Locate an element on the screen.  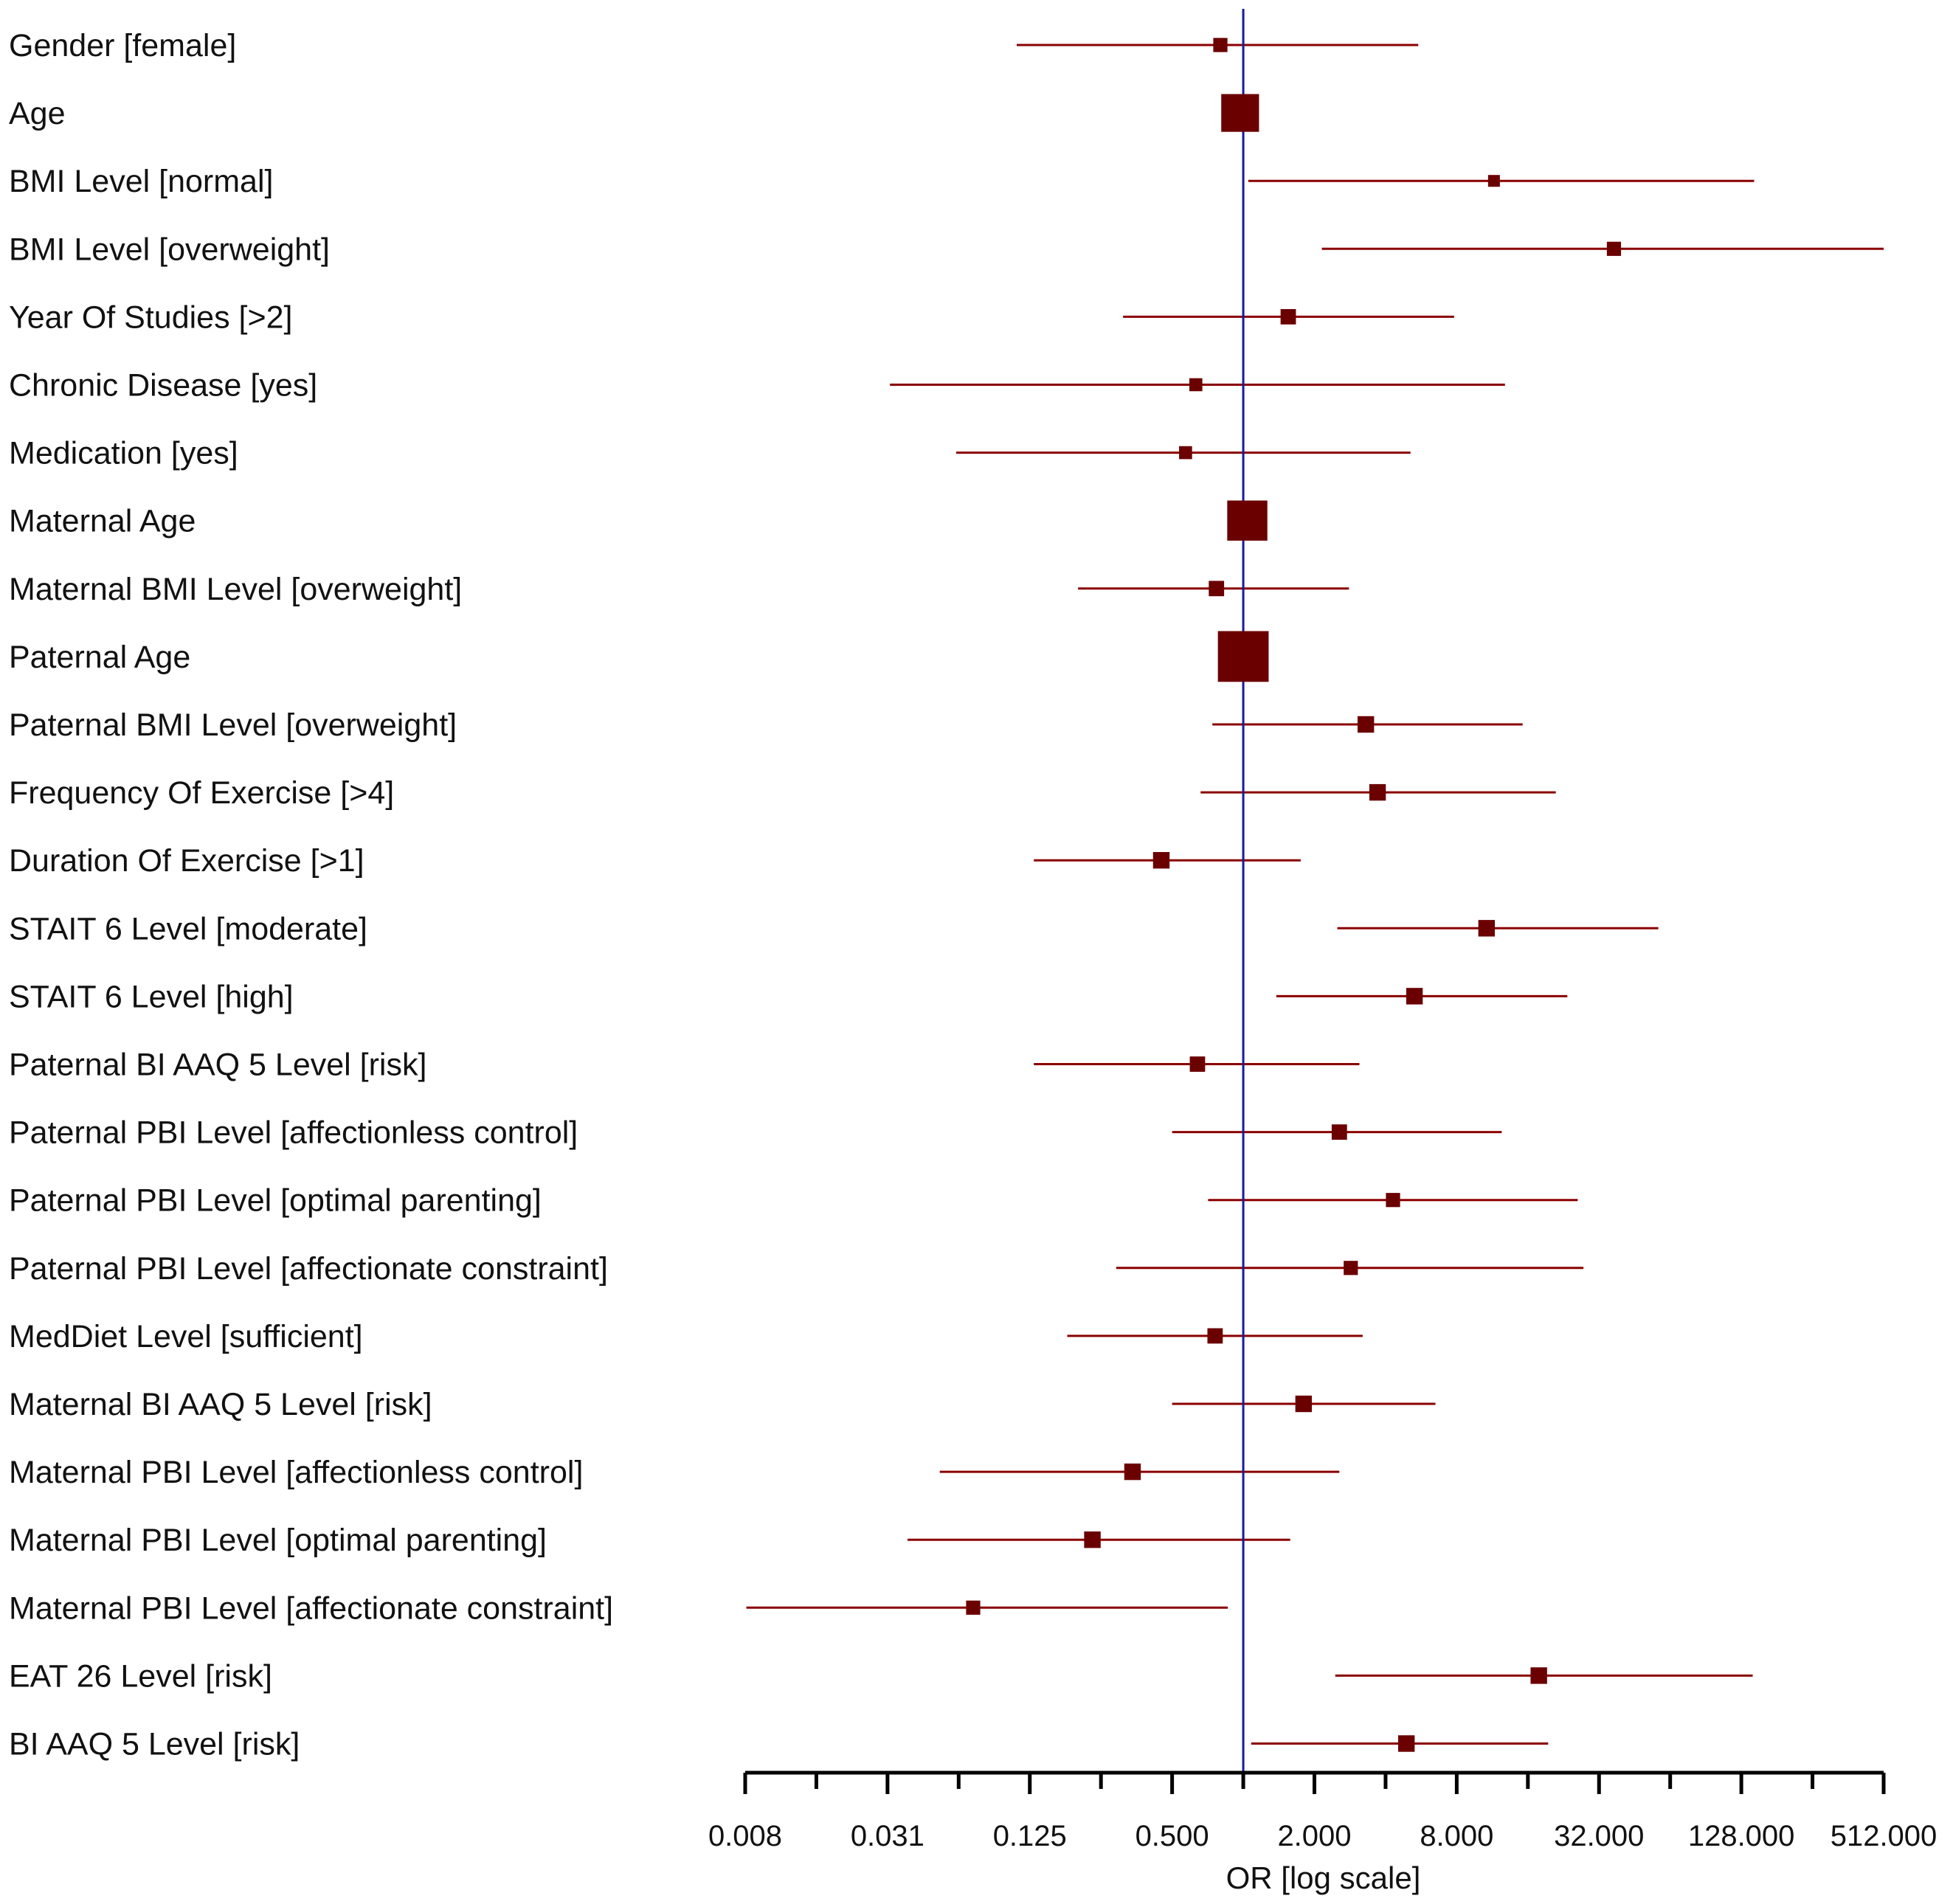
row-label: Chronic Disease [yes] is located at coordinates (163, 386).